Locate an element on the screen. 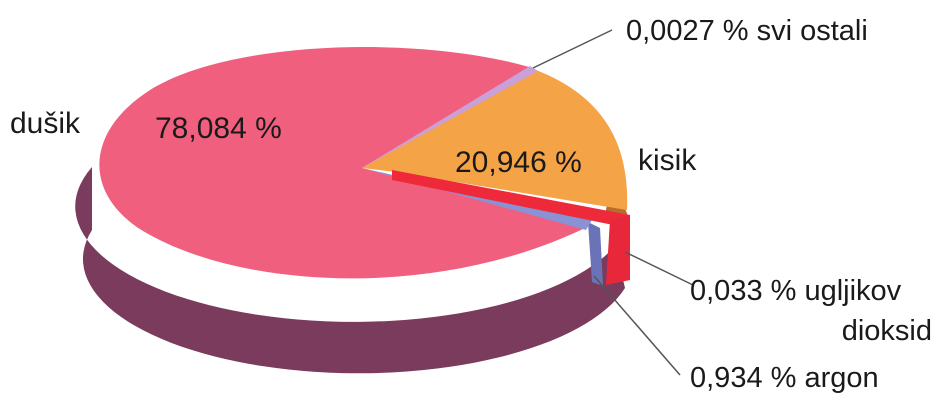  slice-ugljikov-dioksid-side is located at coordinates (618, 250).